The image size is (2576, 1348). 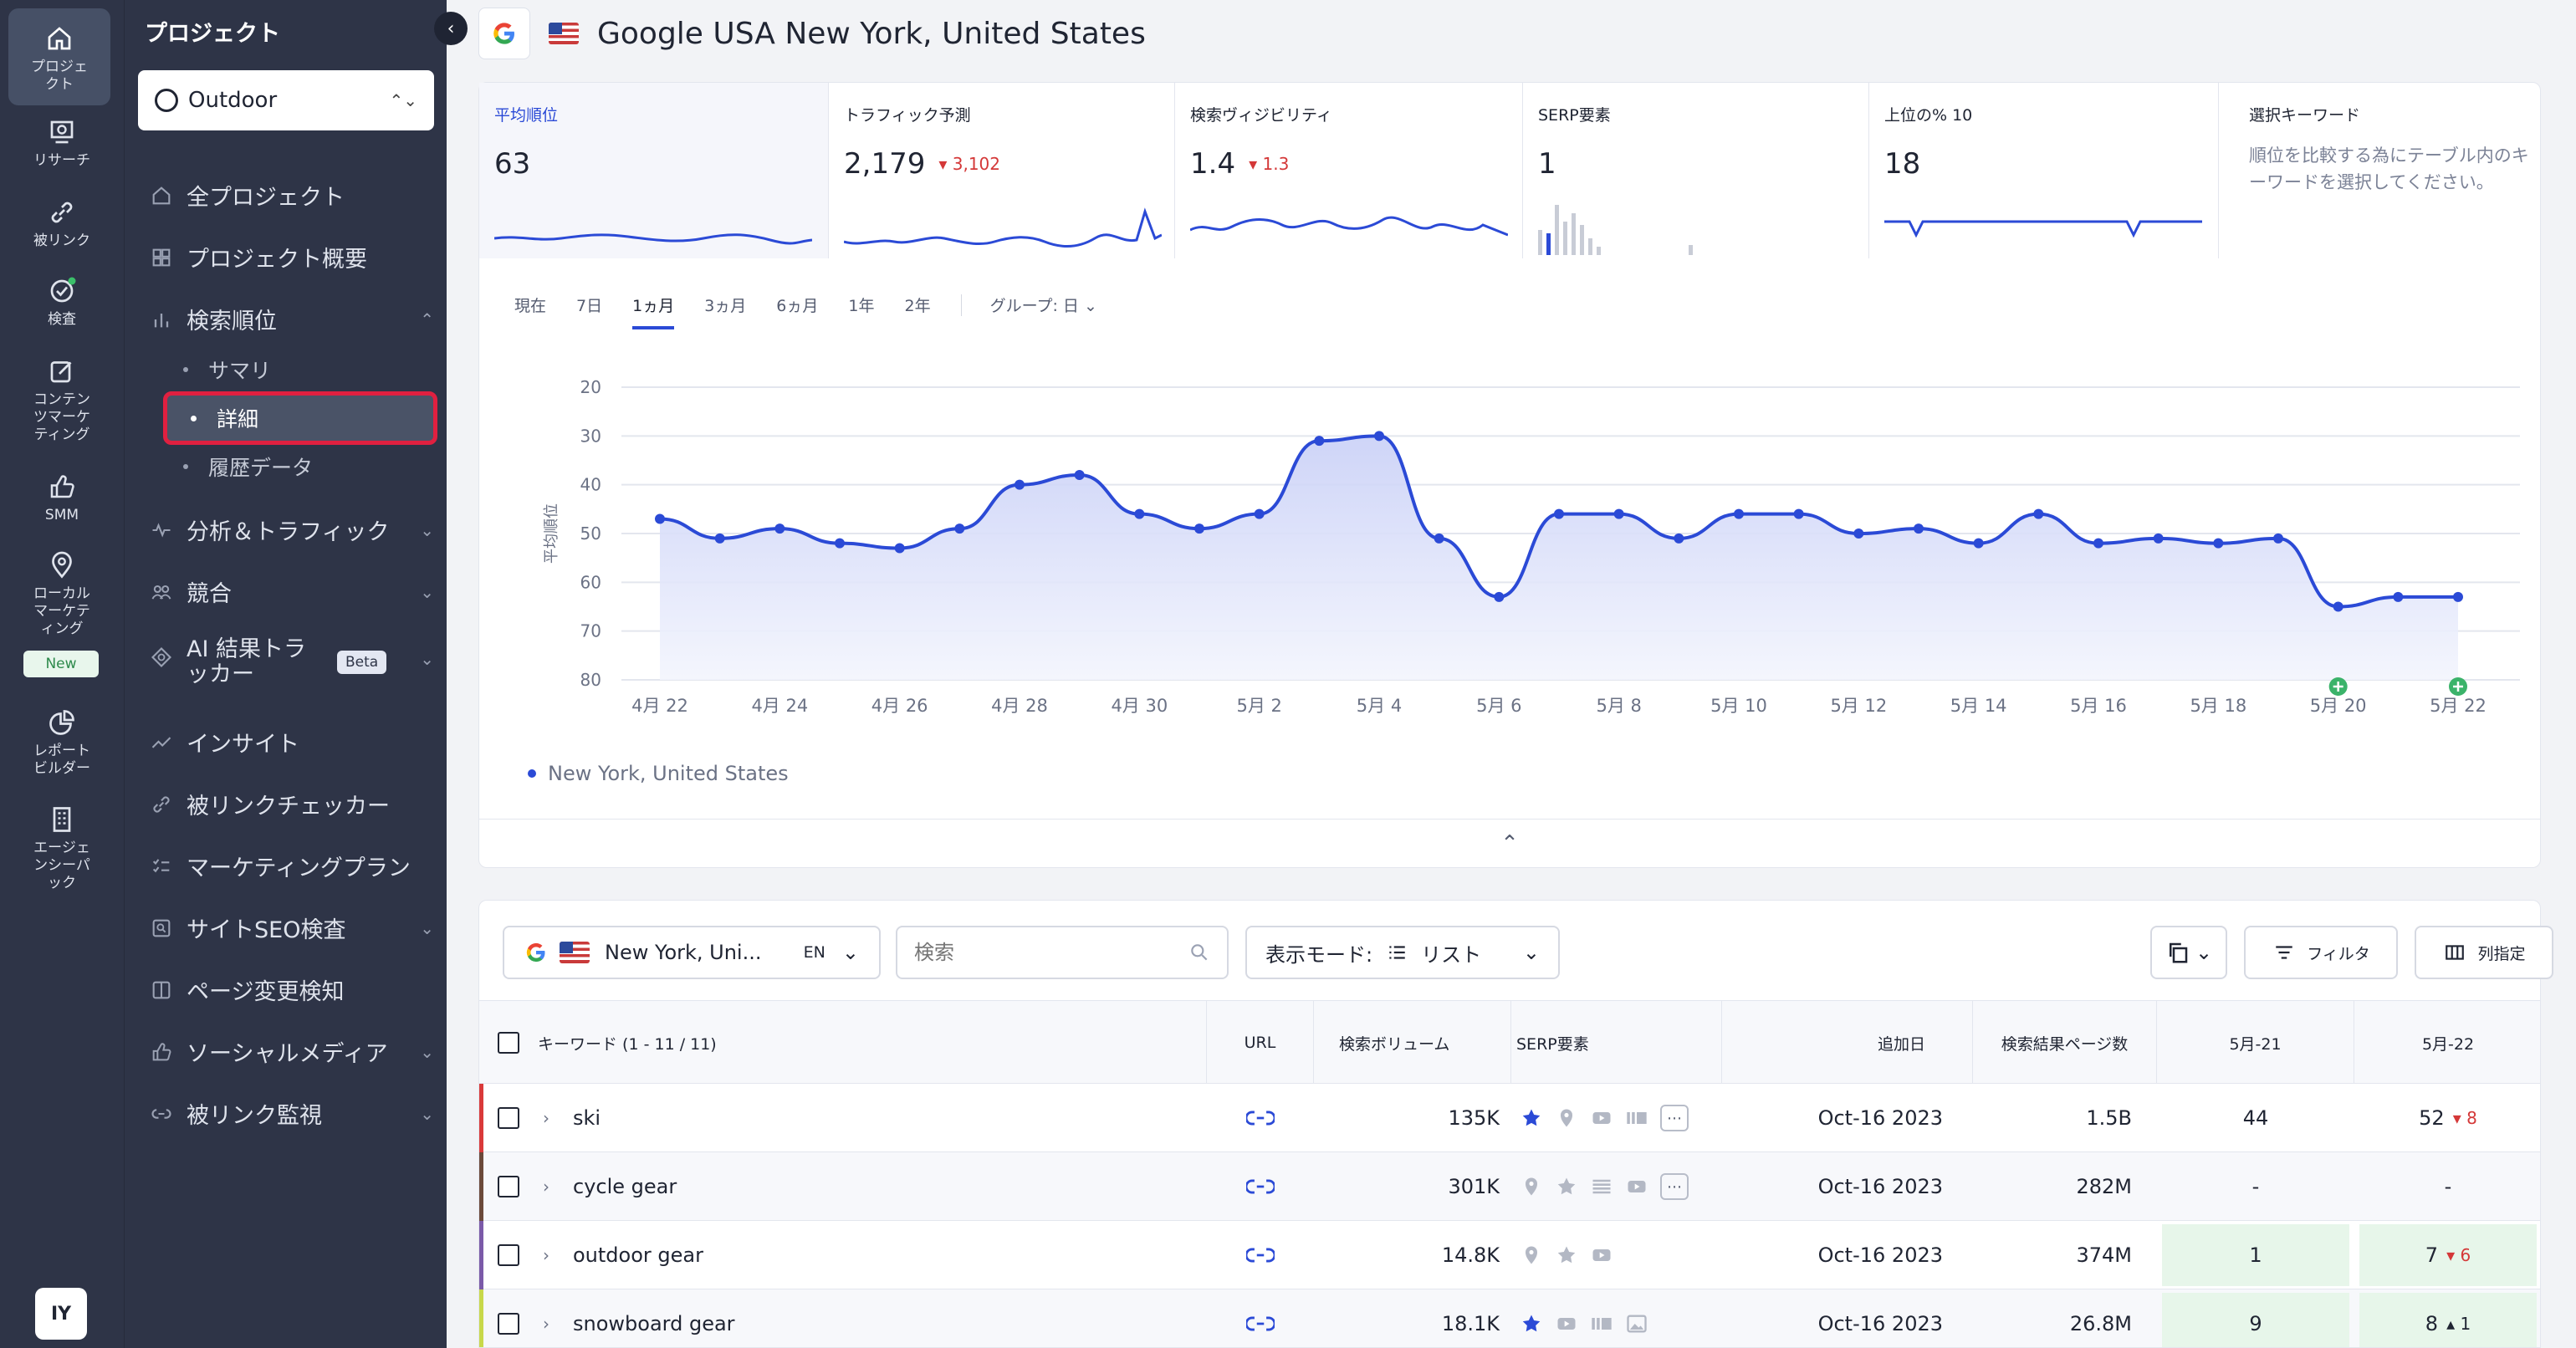 I want to click on rail-item-report-builder: レポートビルダー, so click(x=62, y=742).